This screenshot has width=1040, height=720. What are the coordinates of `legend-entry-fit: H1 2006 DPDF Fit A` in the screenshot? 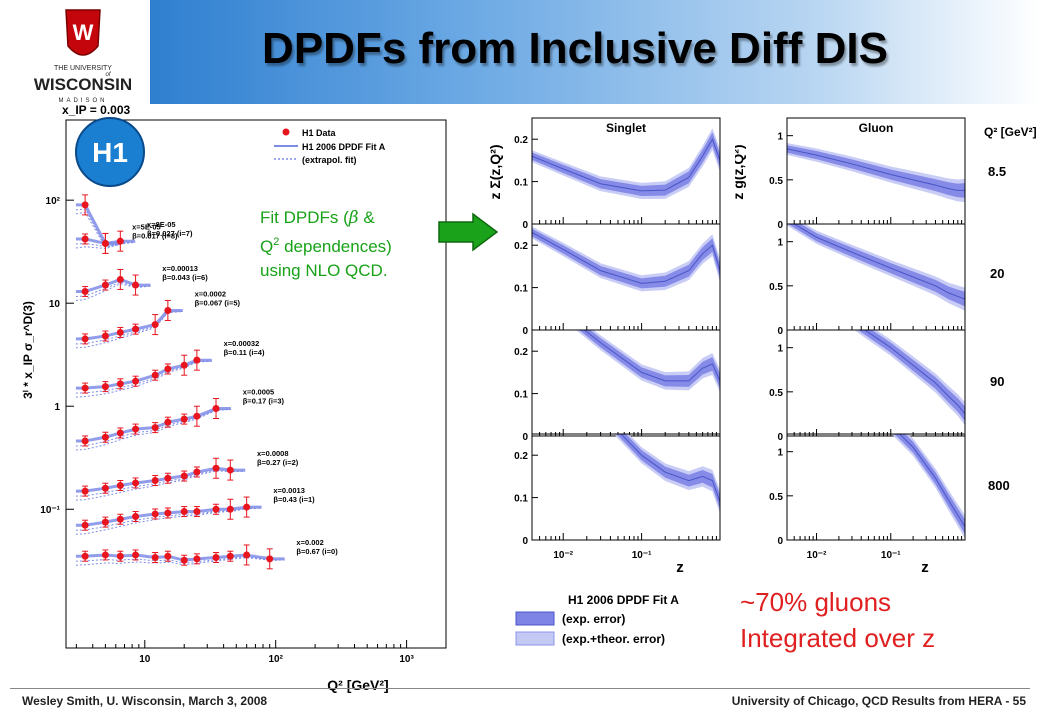 It's located at (344, 147).